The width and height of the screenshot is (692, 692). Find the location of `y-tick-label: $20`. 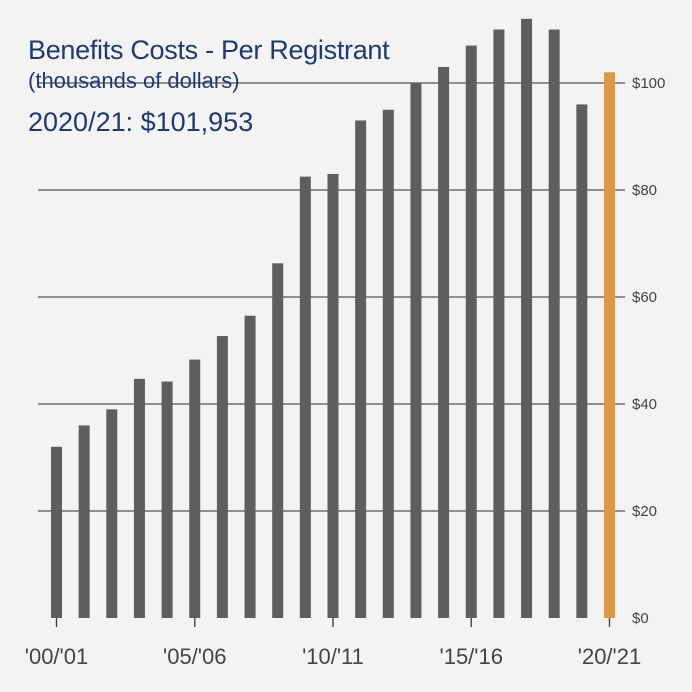

y-tick-label: $20 is located at coordinates (644, 511).